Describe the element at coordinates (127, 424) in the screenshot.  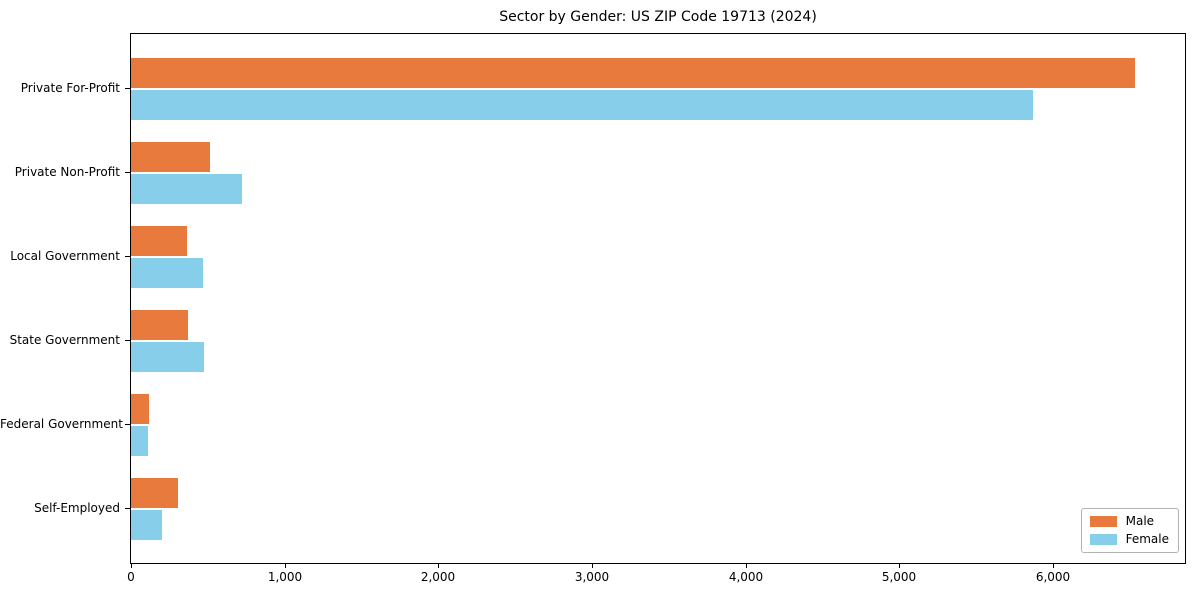
I see `y-tick-federal-government` at that location.